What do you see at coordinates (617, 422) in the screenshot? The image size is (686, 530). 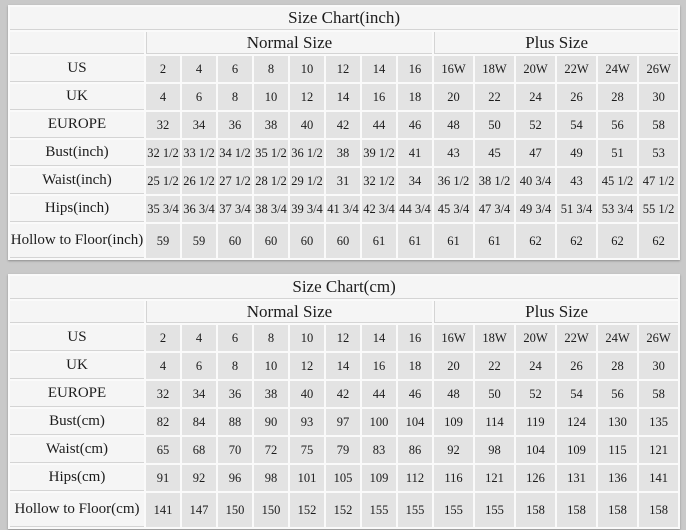 I see `size-value-cell: 130` at bounding box center [617, 422].